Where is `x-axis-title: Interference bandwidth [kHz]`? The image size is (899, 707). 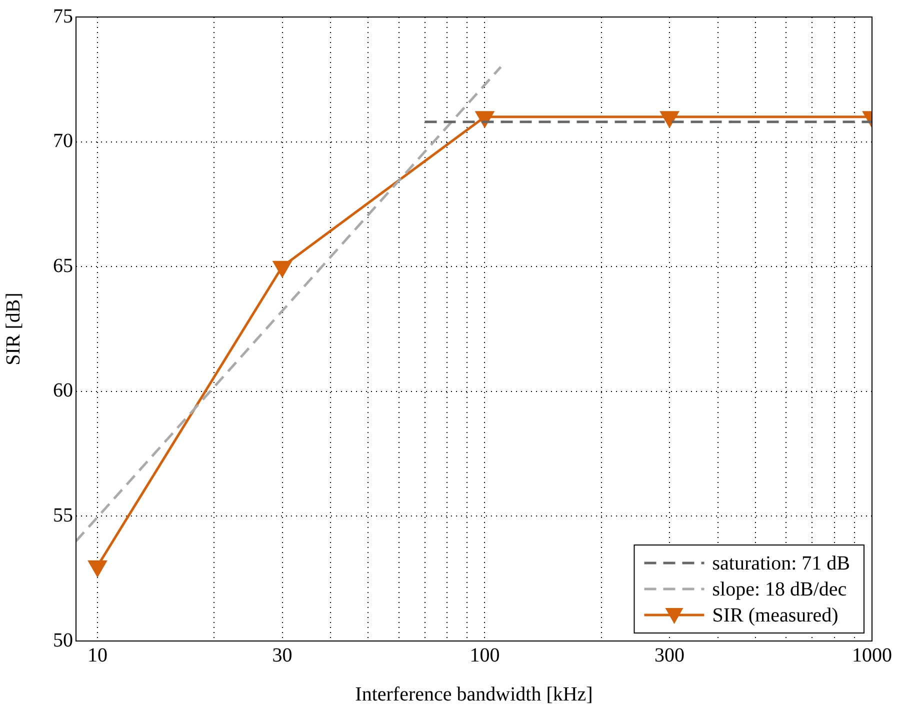 x-axis-title: Interference bandwidth [kHz] is located at coordinates (474, 694).